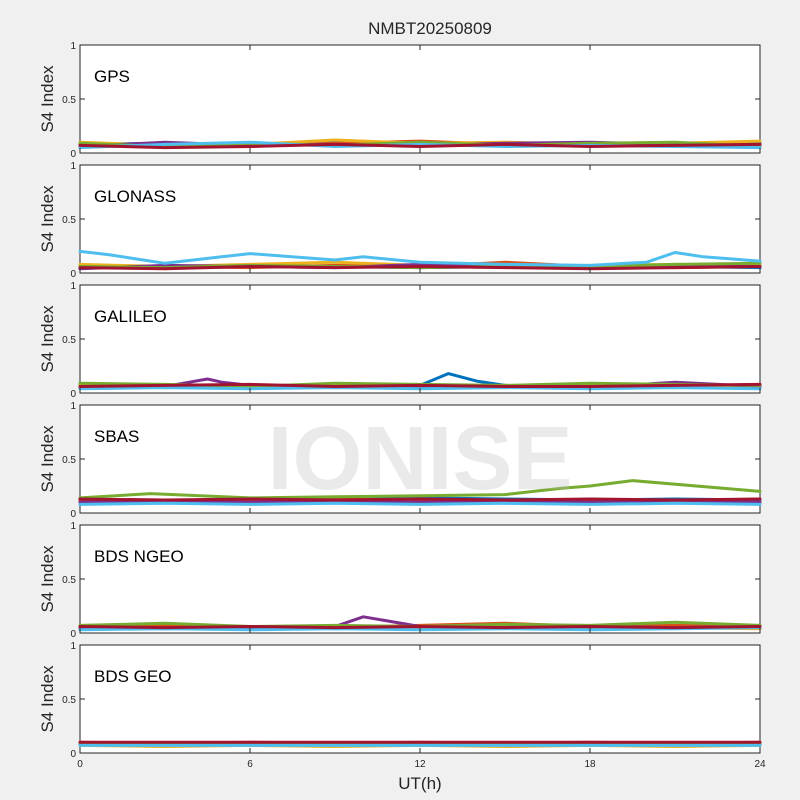 The height and width of the screenshot is (800, 800). I want to click on subplot-label: SBAS, so click(116, 436).